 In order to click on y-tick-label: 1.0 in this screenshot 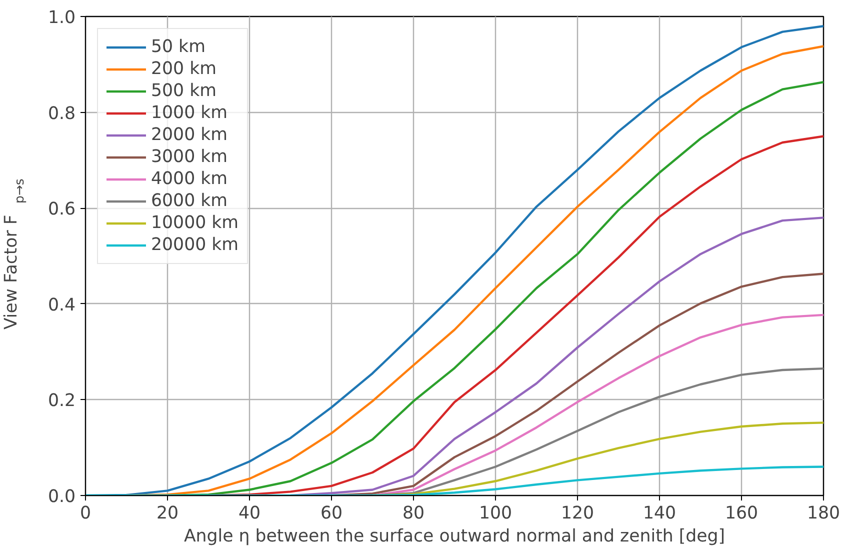, I will do `click(62, 18)`.